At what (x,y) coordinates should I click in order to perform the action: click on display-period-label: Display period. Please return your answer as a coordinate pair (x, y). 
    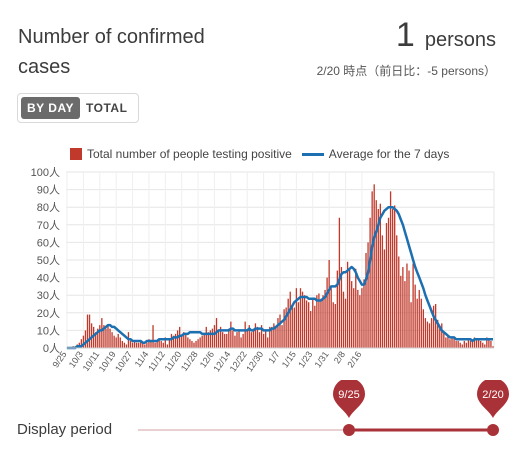
    Looking at the image, I should click on (65, 429).